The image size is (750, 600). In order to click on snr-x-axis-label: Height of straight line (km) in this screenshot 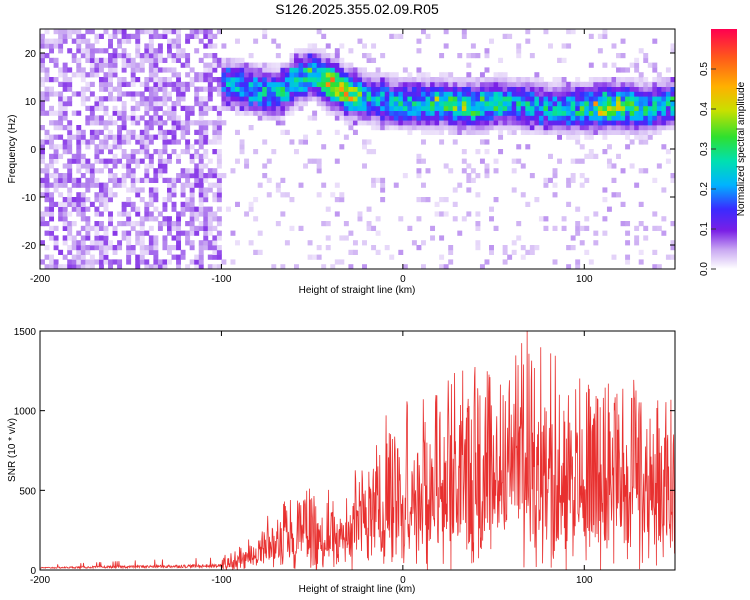, I will do `click(357, 589)`.